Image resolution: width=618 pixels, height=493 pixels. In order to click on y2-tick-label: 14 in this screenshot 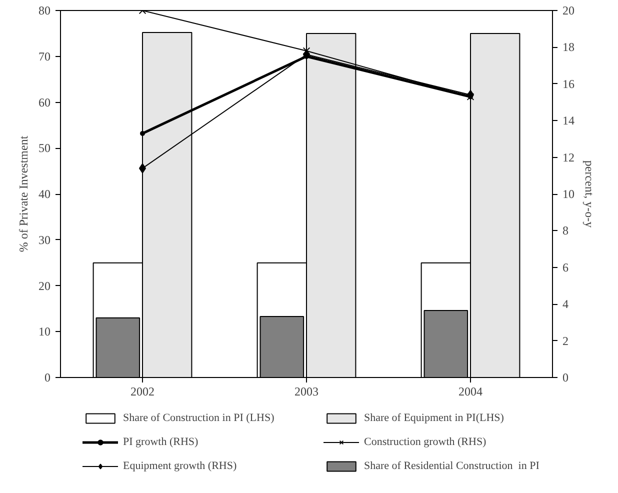, I will do `click(568, 121)`.